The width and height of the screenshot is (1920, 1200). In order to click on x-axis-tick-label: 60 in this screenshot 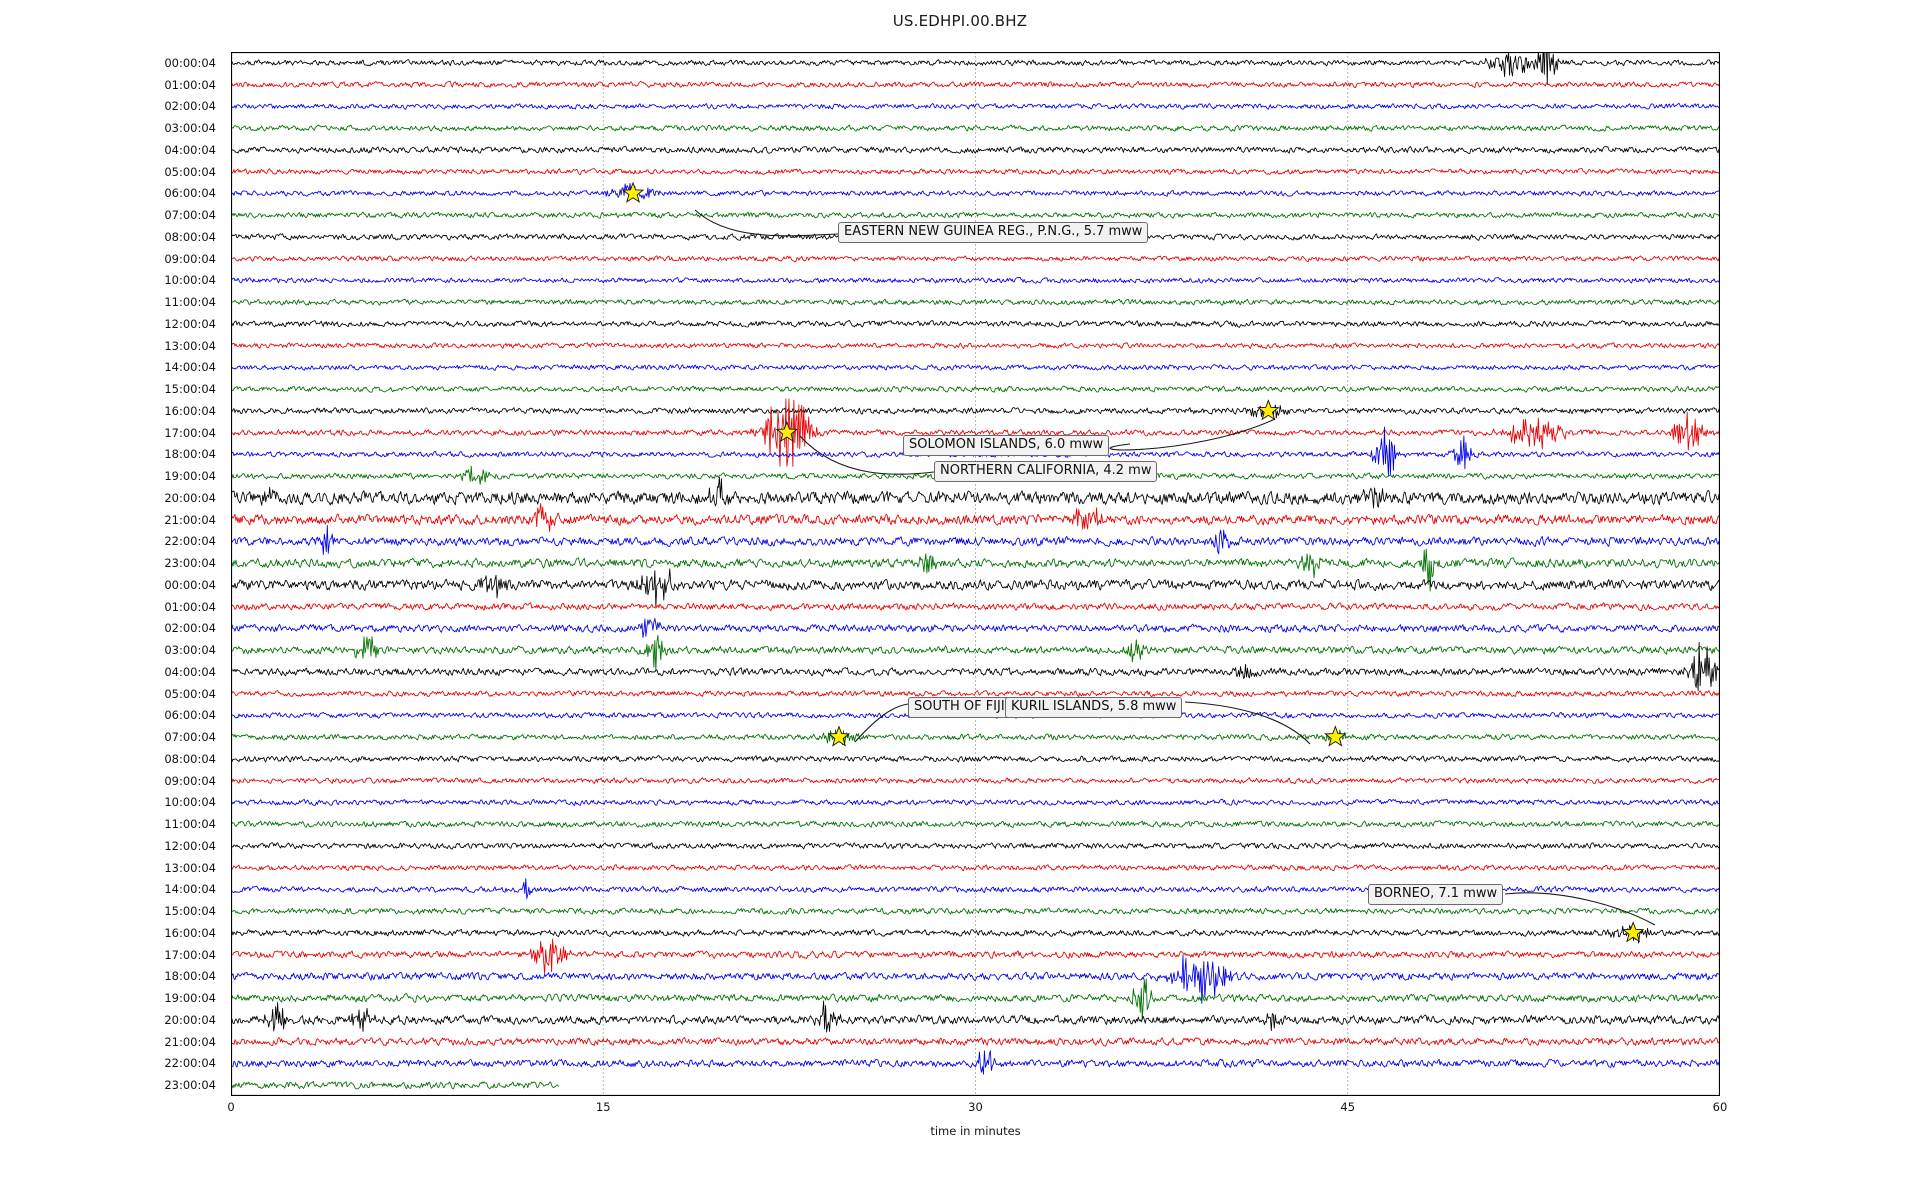, I will do `click(1720, 1107)`.